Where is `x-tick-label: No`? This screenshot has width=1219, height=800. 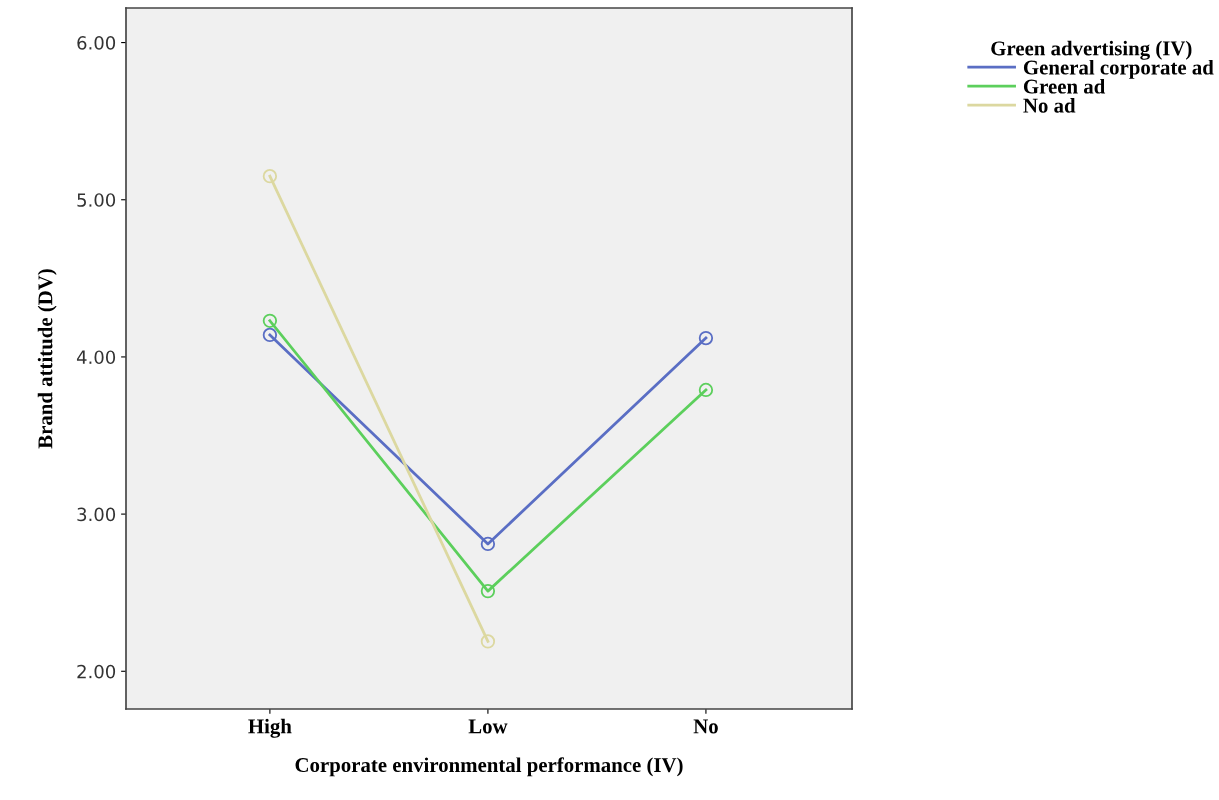
x-tick-label: No is located at coordinates (705, 726).